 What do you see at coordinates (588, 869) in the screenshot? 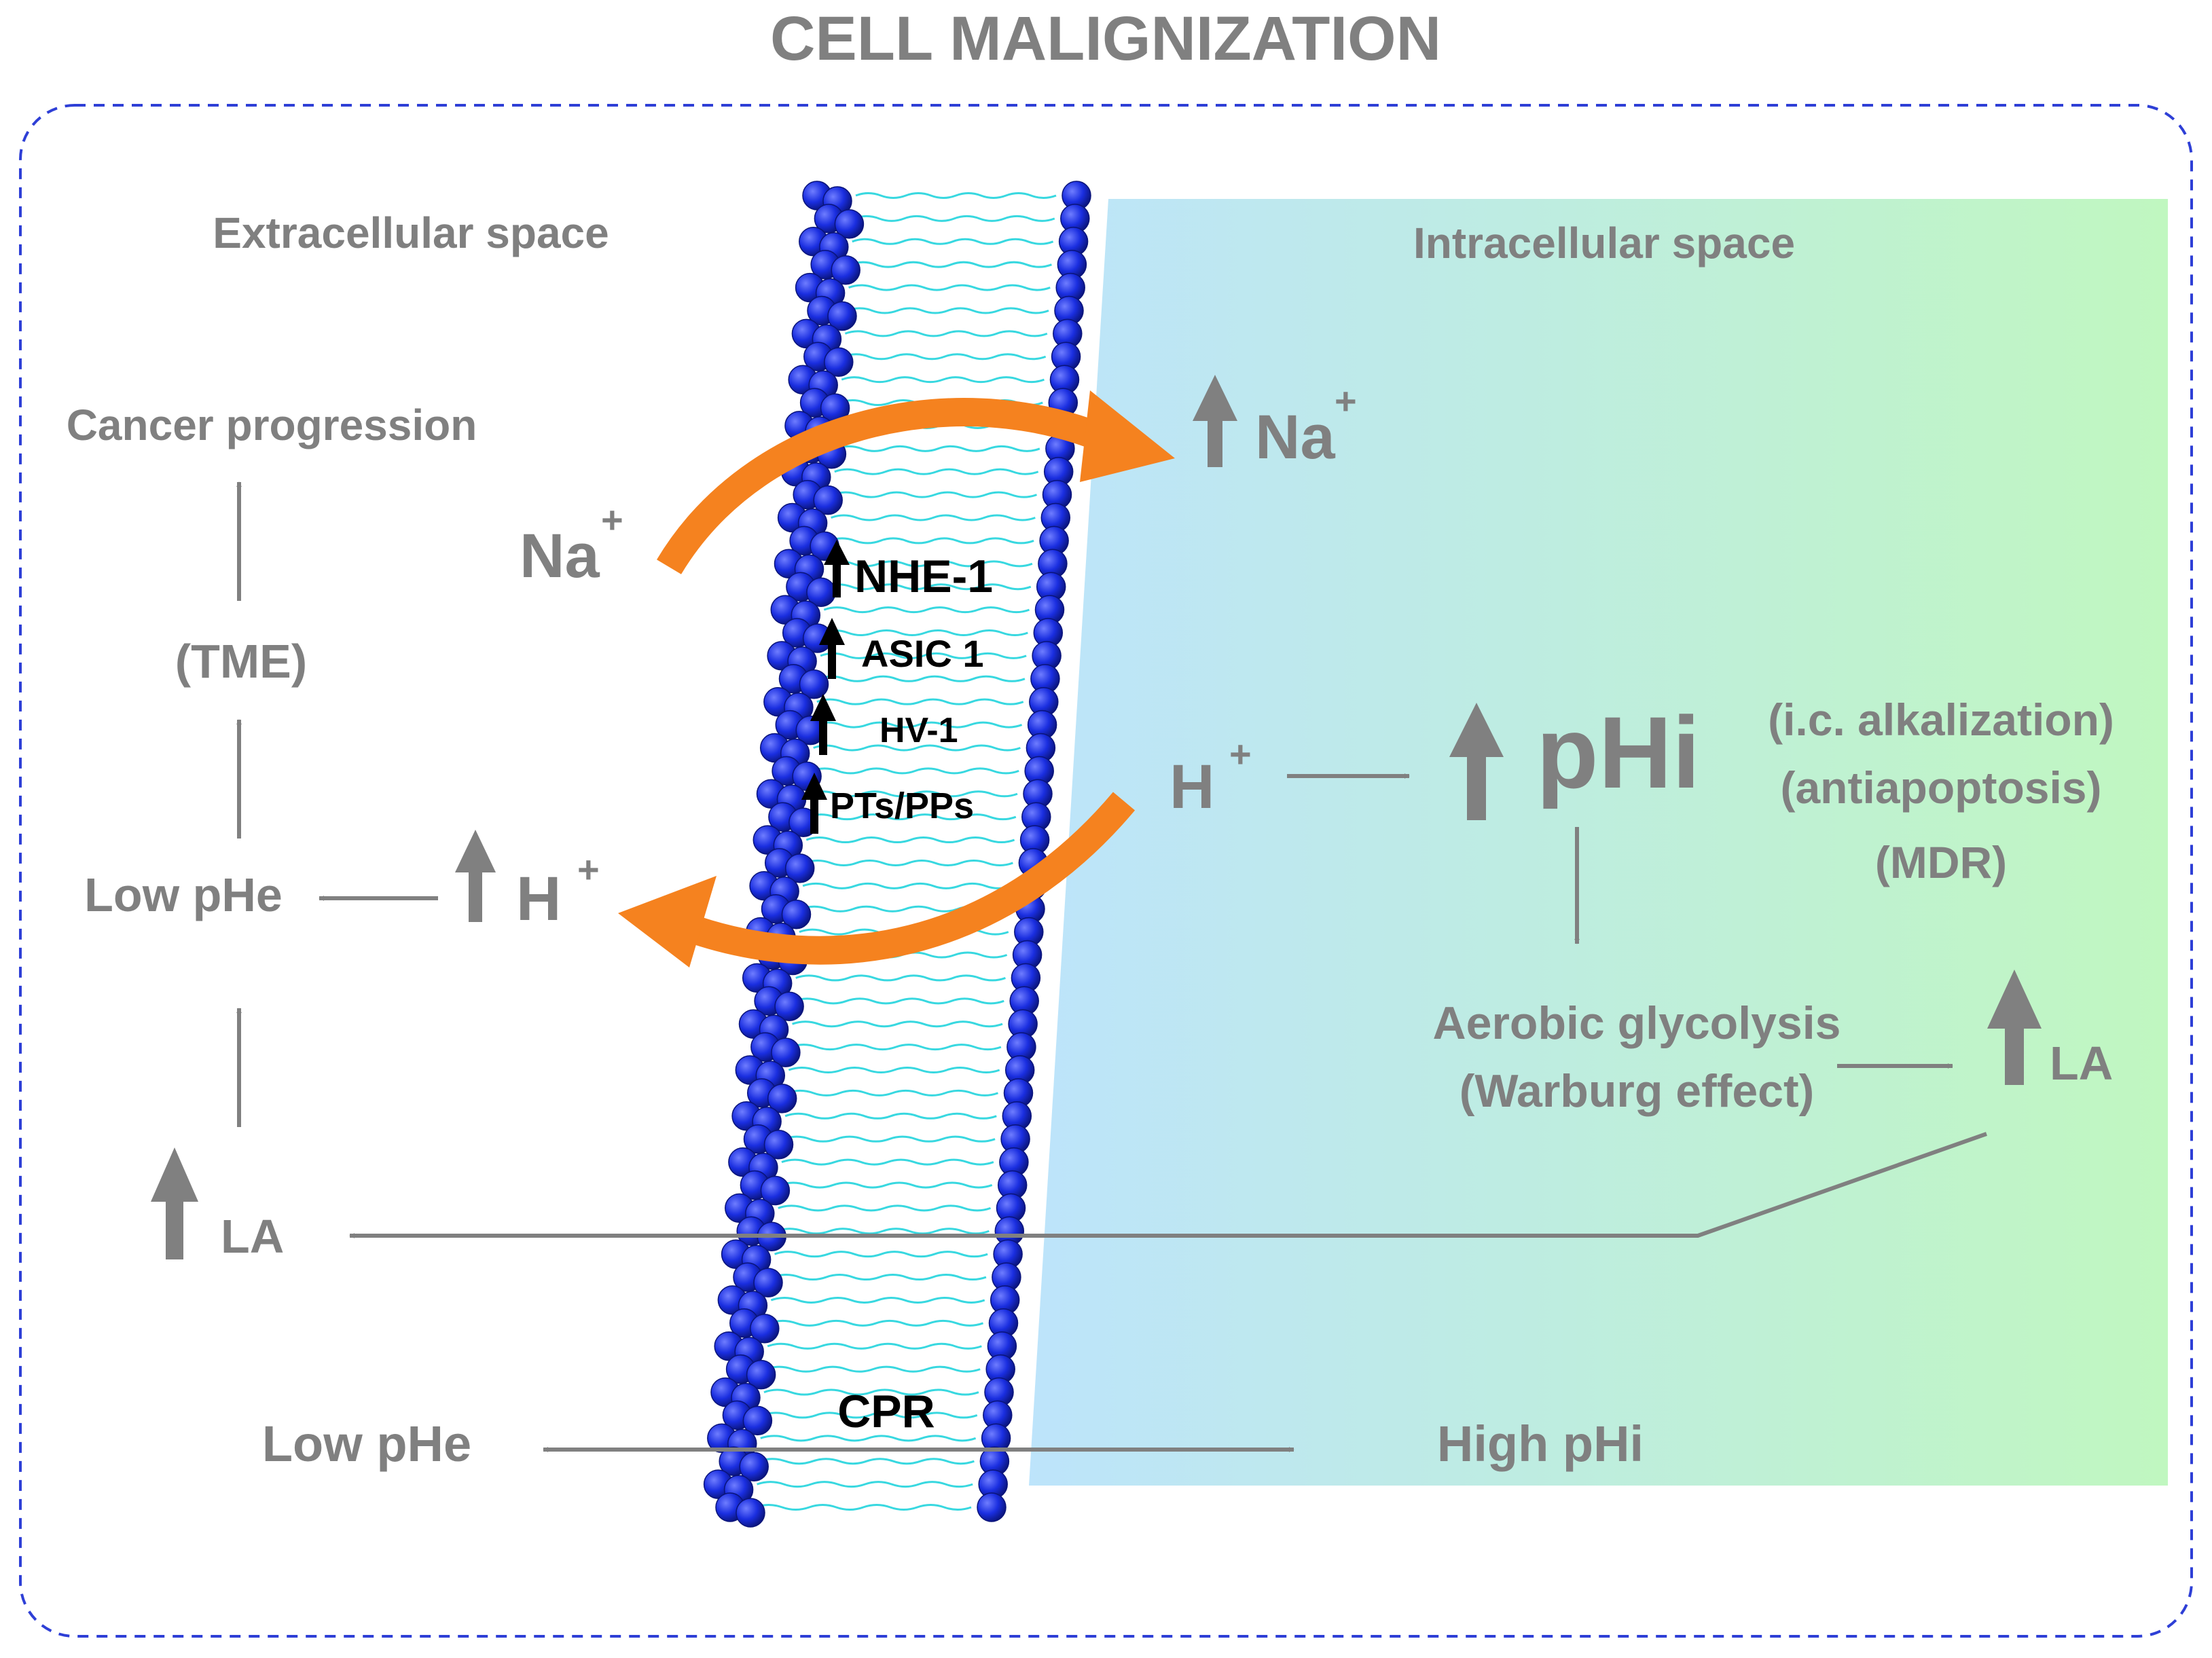
I see `h-sup-extracellular: +` at bounding box center [588, 869].